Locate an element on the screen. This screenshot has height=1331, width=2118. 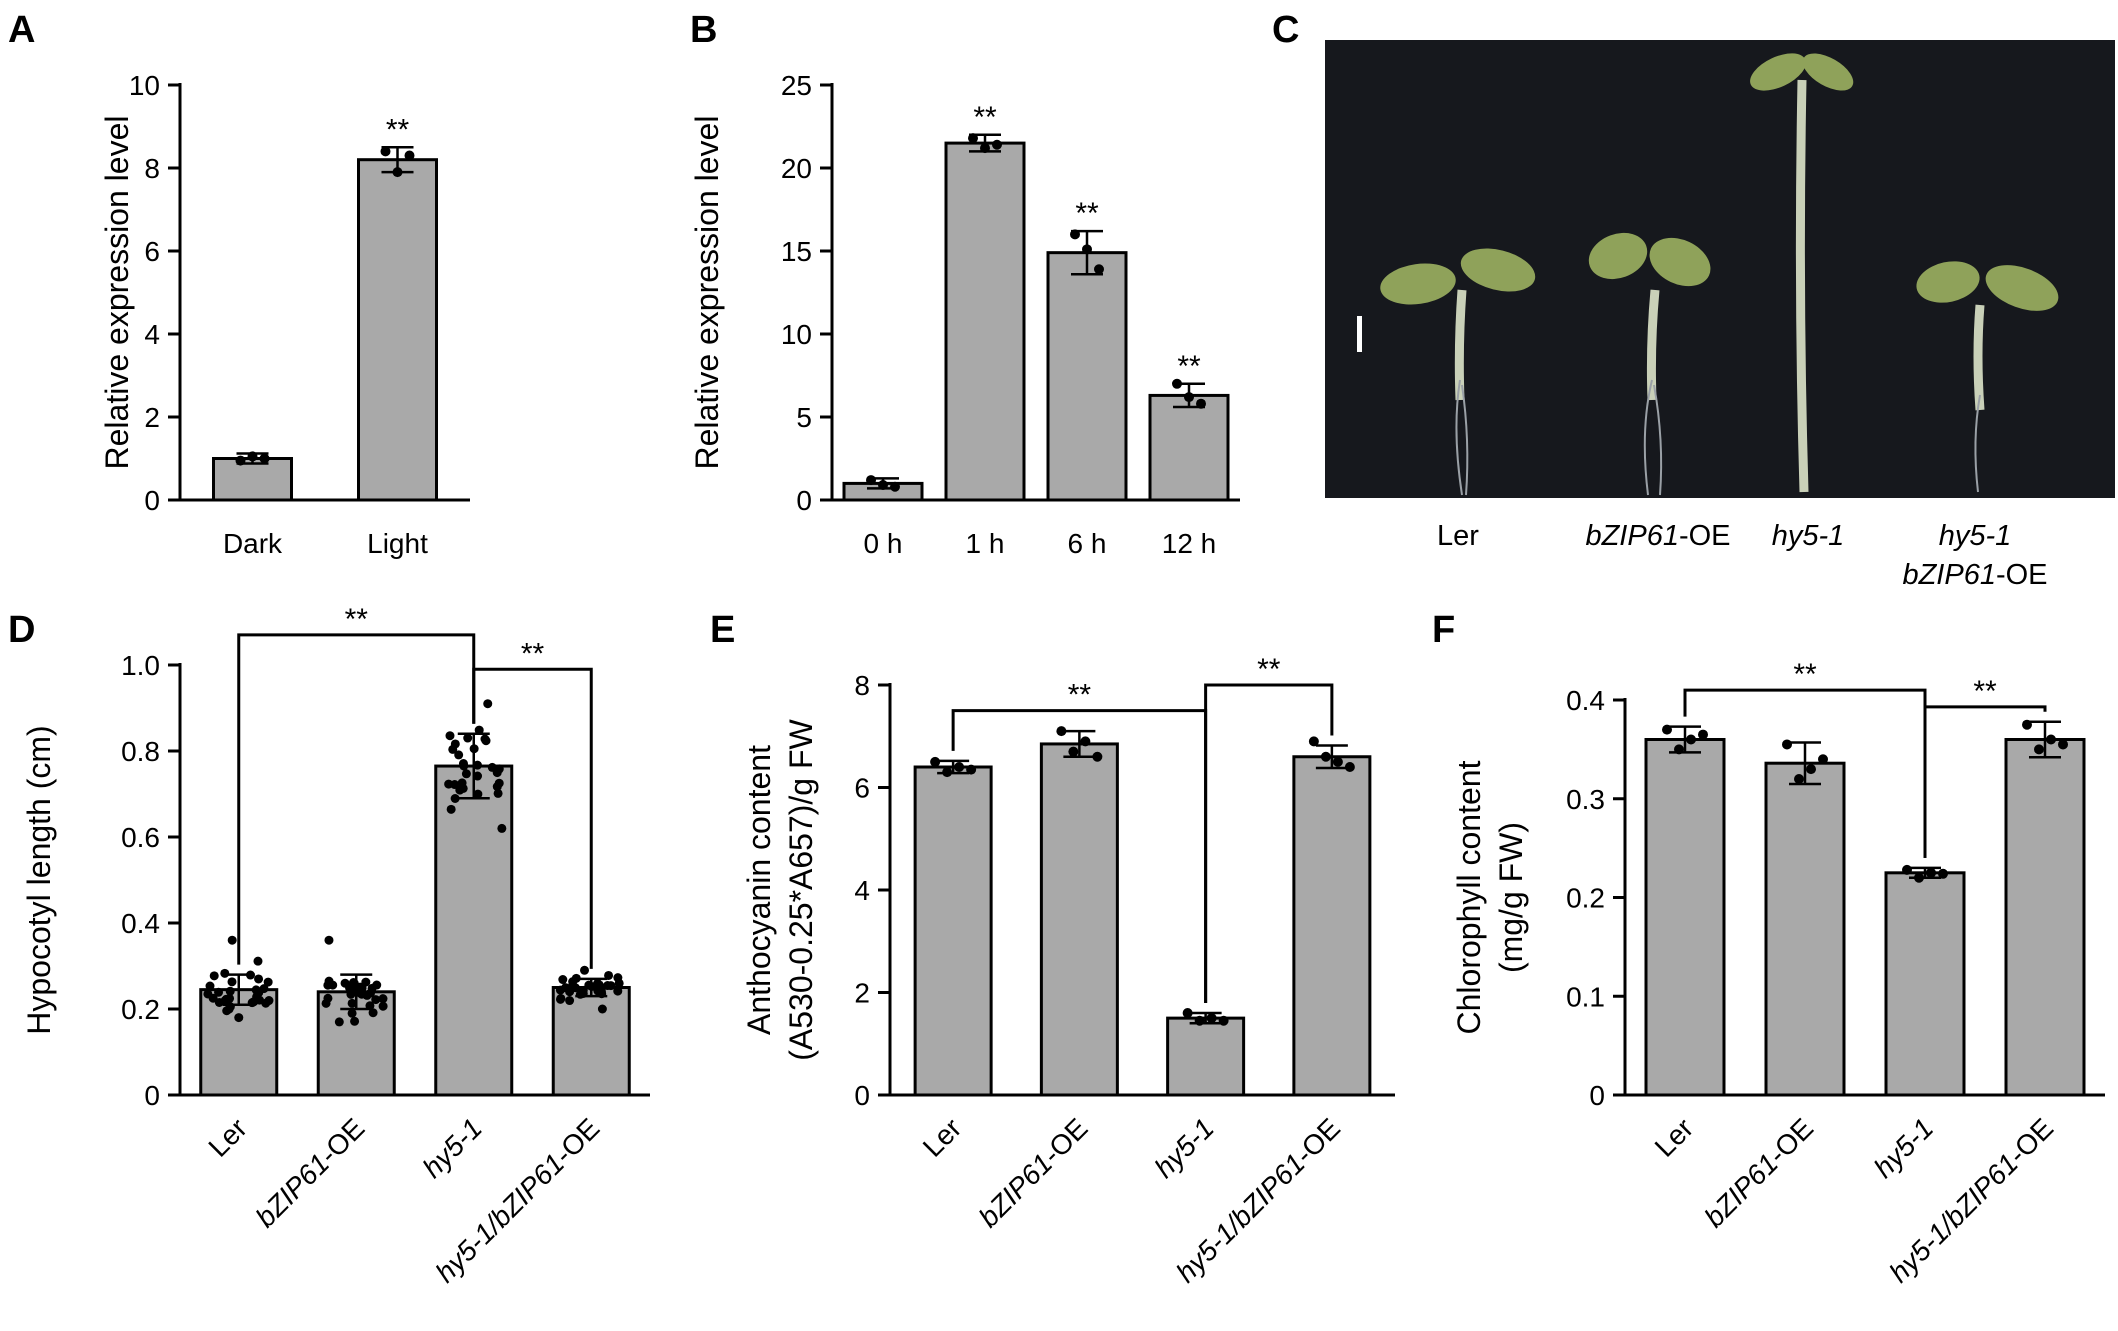
panel-label-d: D is located at coordinates (21, 630).